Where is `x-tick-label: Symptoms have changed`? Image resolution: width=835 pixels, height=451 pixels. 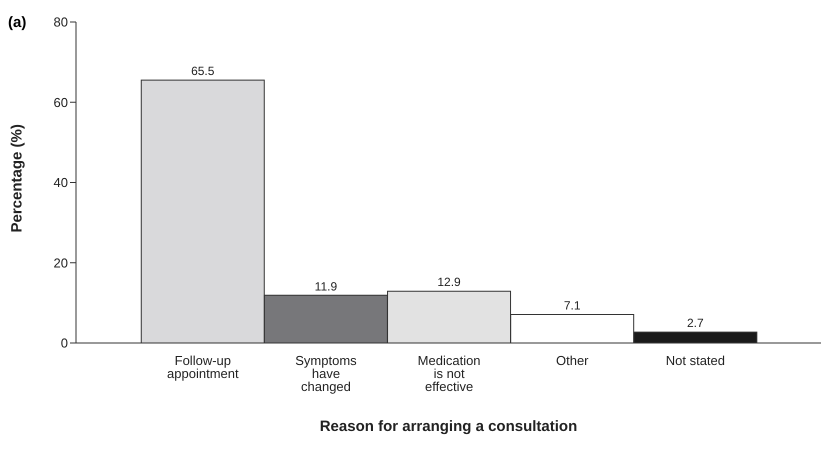
x-tick-label: Symptoms have changed is located at coordinates (326, 373).